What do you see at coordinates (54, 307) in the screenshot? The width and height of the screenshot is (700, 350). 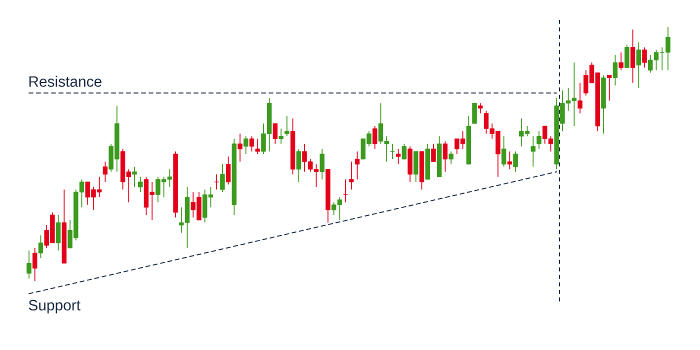 I see `series-label: Support` at bounding box center [54, 307].